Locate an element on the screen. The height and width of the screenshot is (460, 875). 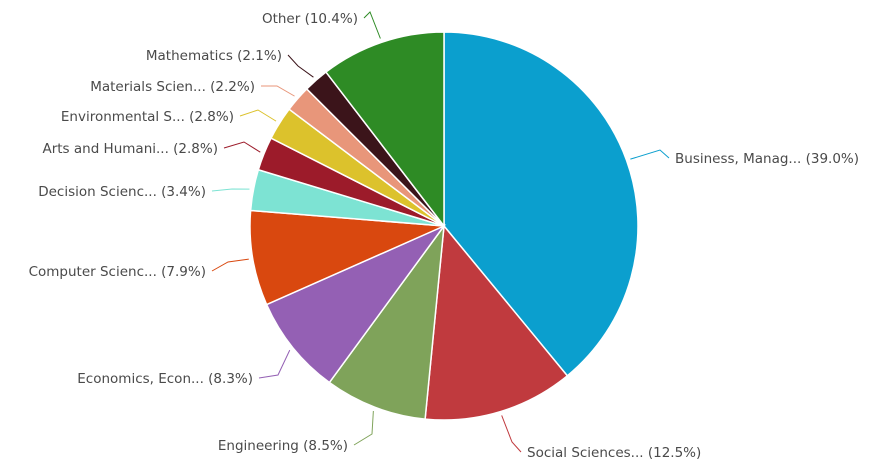
leader-line-materials-scien is located at coordinates (278, 91).